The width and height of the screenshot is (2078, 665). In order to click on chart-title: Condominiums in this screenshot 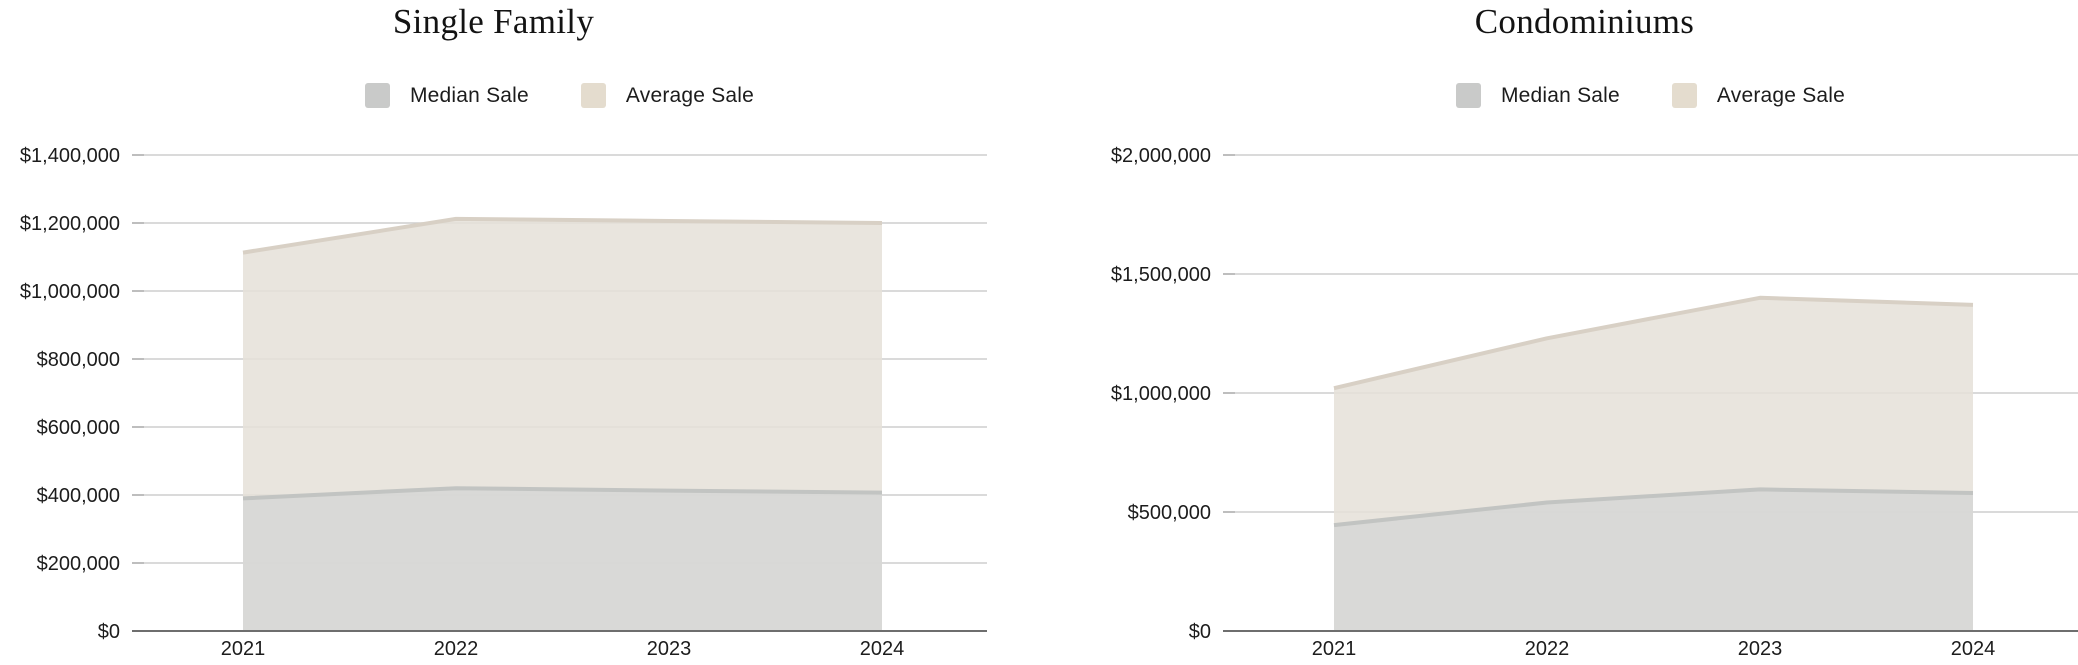, I will do `click(1584, 21)`.